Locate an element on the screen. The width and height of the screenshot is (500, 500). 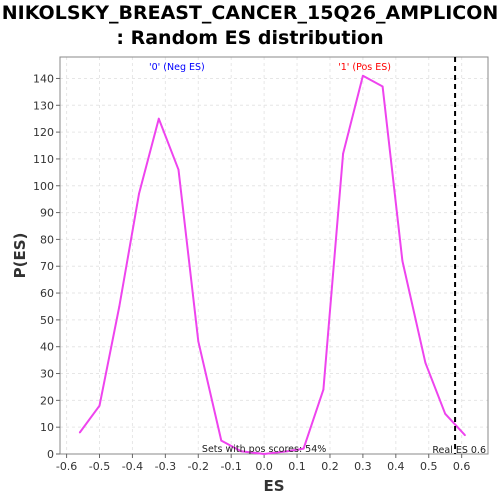
x-tick-label: 0.0 is located at coordinates (264, 466).